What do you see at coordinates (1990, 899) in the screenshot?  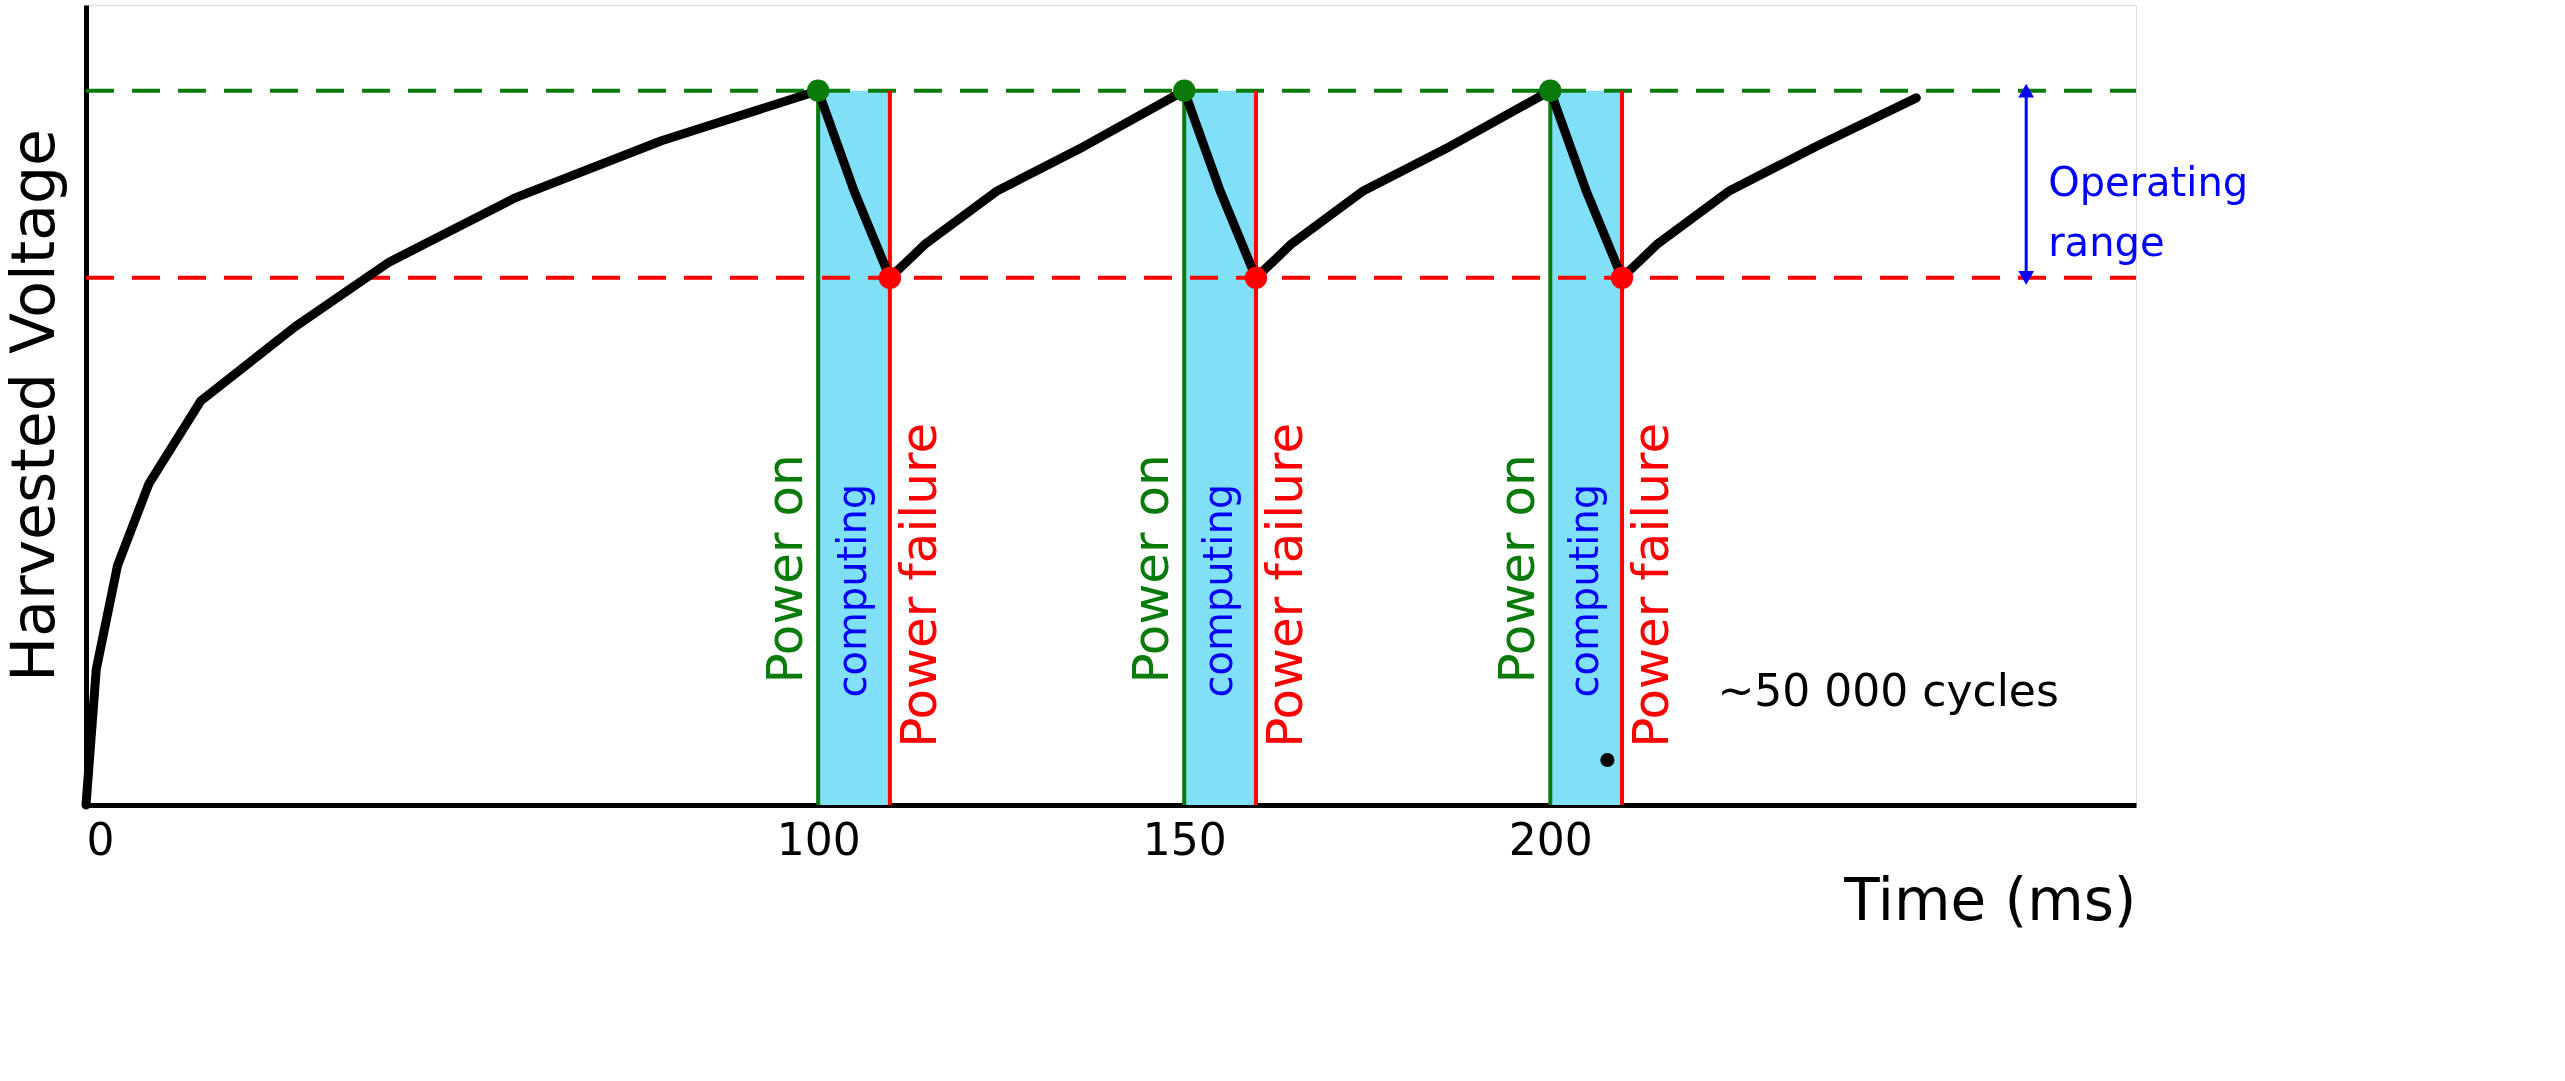 I see `x-axis-title: Time (ms)` at bounding box center [1990, 899].